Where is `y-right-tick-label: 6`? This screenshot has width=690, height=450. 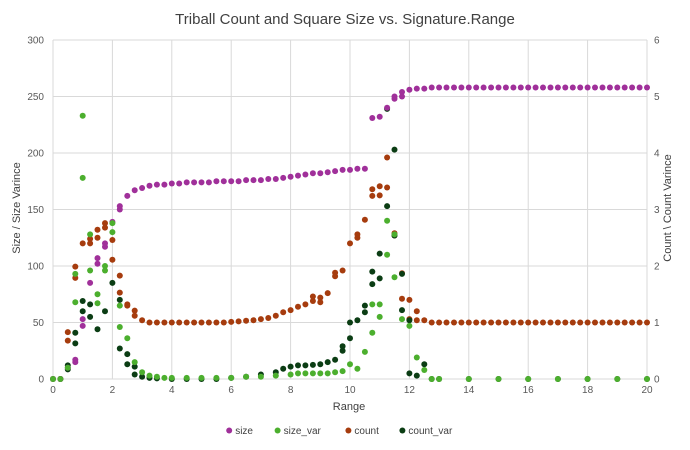
y-right-tick-label: 6 is located at coordinates (657, 41).